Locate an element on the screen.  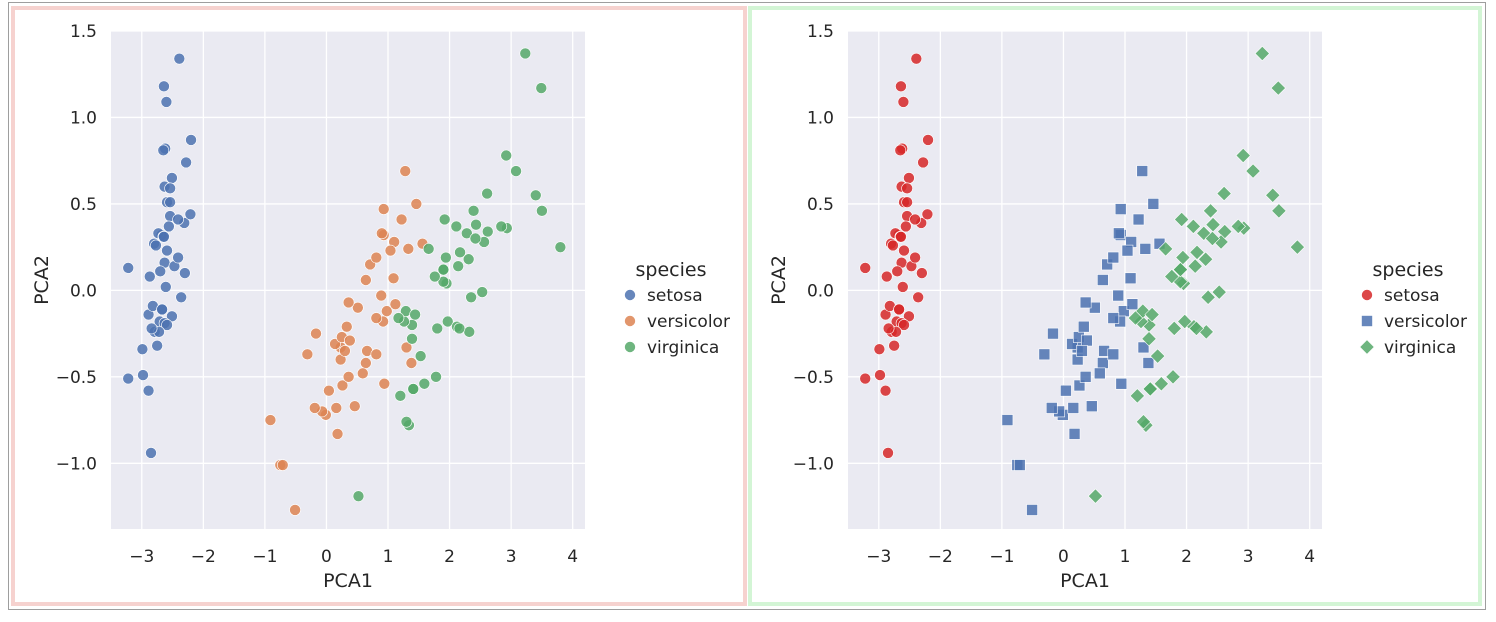
series-virginica is located at coordinates (459, 274).